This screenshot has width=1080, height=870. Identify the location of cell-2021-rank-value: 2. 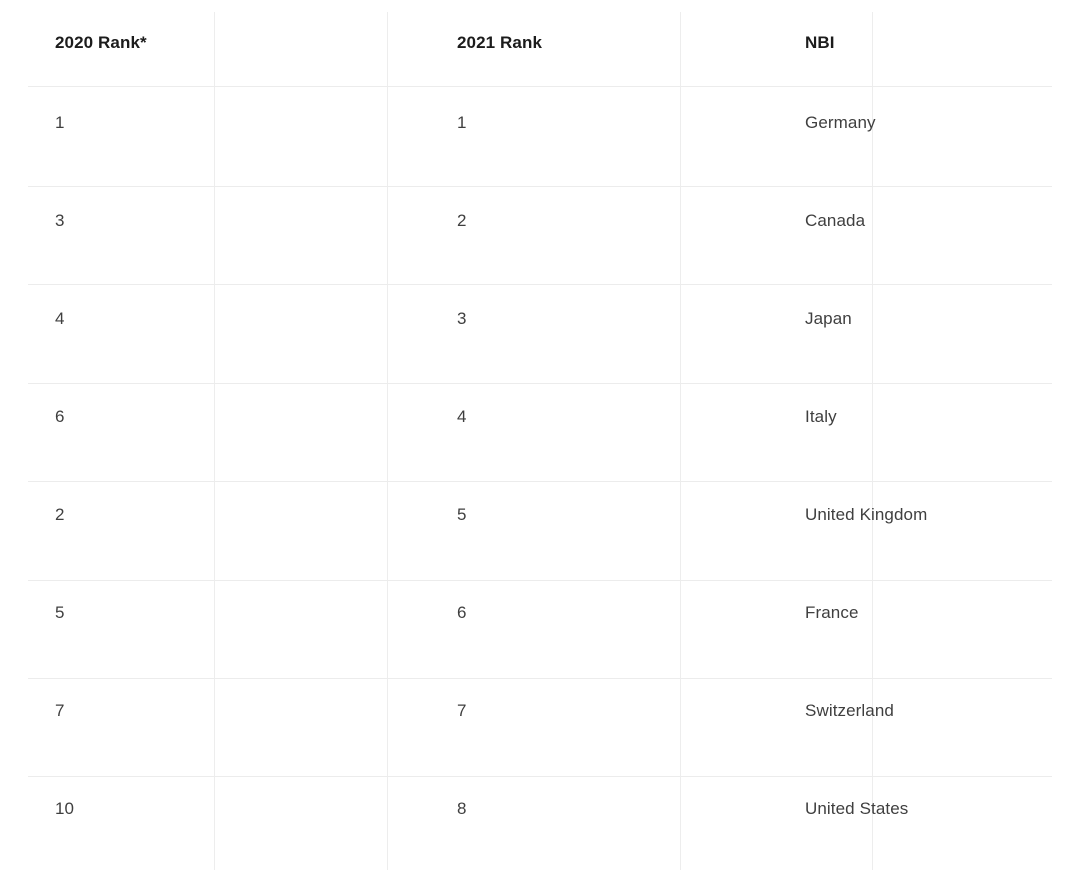
(462, 220).